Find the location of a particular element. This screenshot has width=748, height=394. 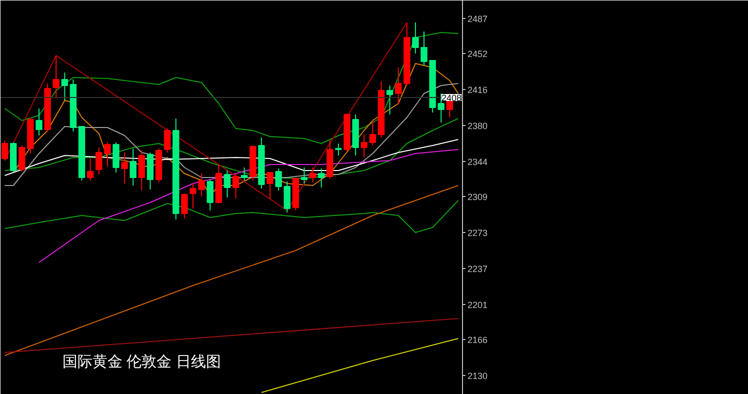

y-tick-label: 2273 is located at coordinates (478, 233).